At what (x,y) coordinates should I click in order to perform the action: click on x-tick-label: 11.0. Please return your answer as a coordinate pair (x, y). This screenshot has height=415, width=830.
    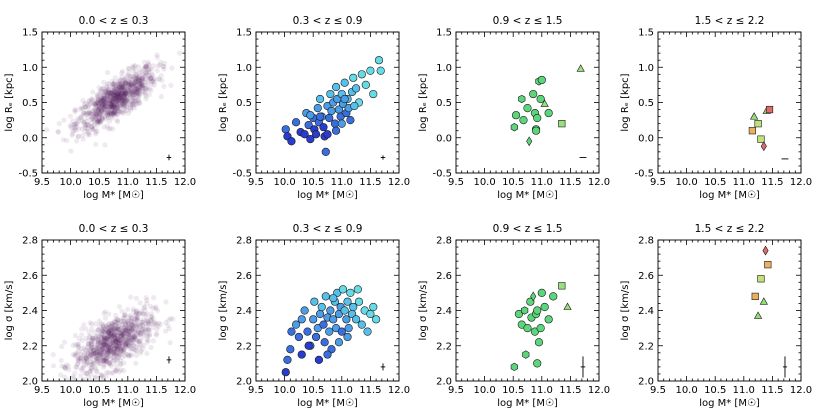
    Looking at the image, I should click on (342, 182).